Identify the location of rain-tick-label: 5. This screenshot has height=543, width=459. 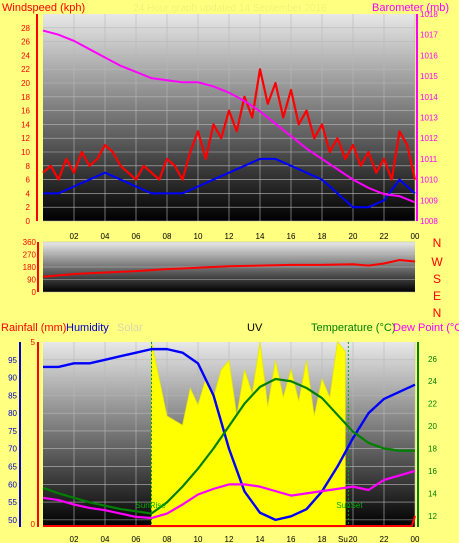
(33, 342).